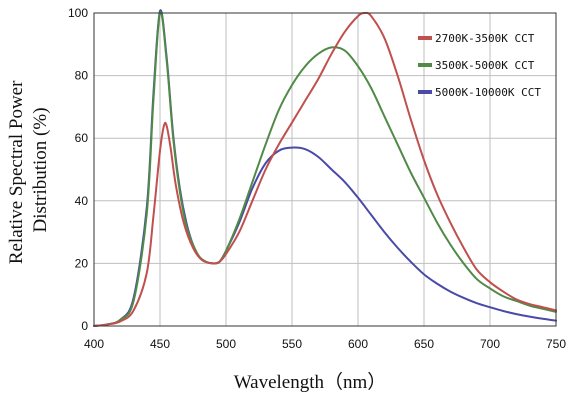 The width and height of the screenshot is (576, 398). I want to click on y-tick-labels: 0 20 40 60 80 100, so click(78, 169).